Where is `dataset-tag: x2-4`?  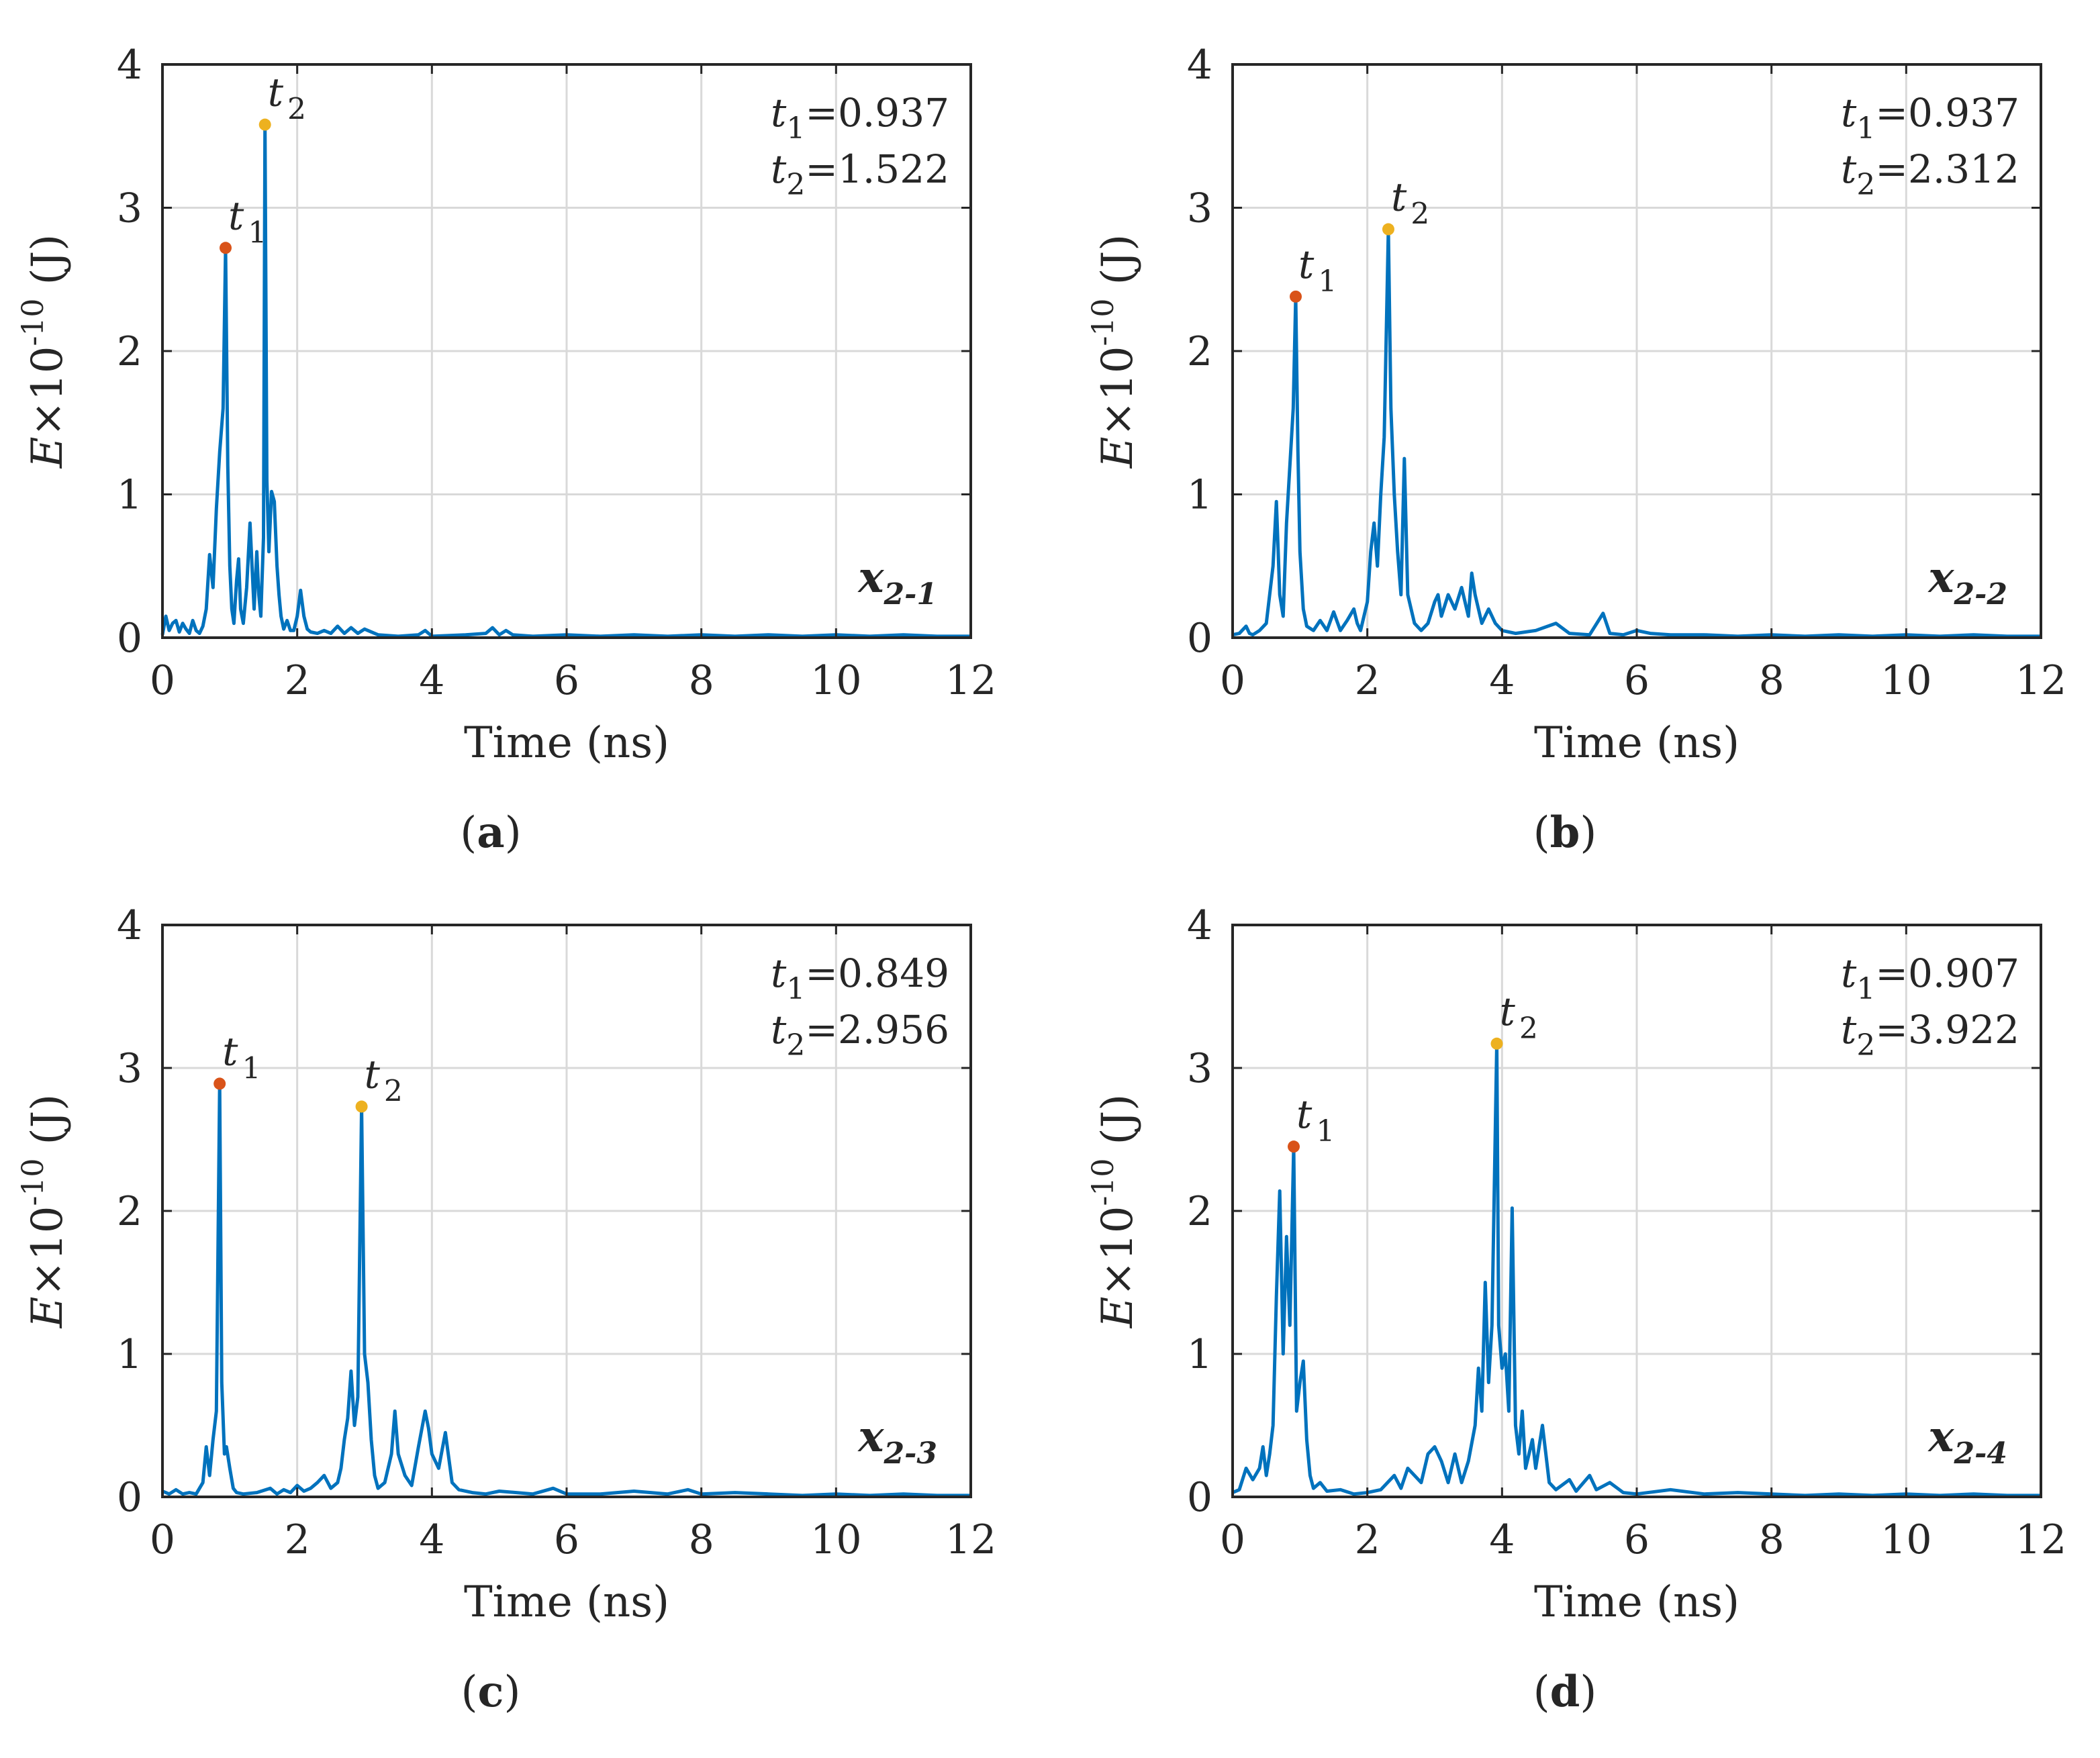 dataset-tag: x2-4 is located at coordinates (1967, 1441).